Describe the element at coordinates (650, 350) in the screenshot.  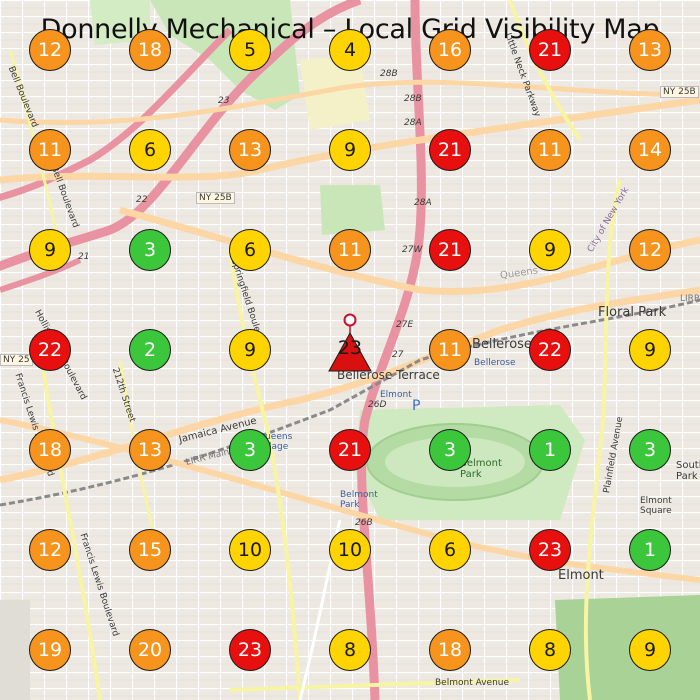
I see `grid-marker-r3-c6: 9` at that location.